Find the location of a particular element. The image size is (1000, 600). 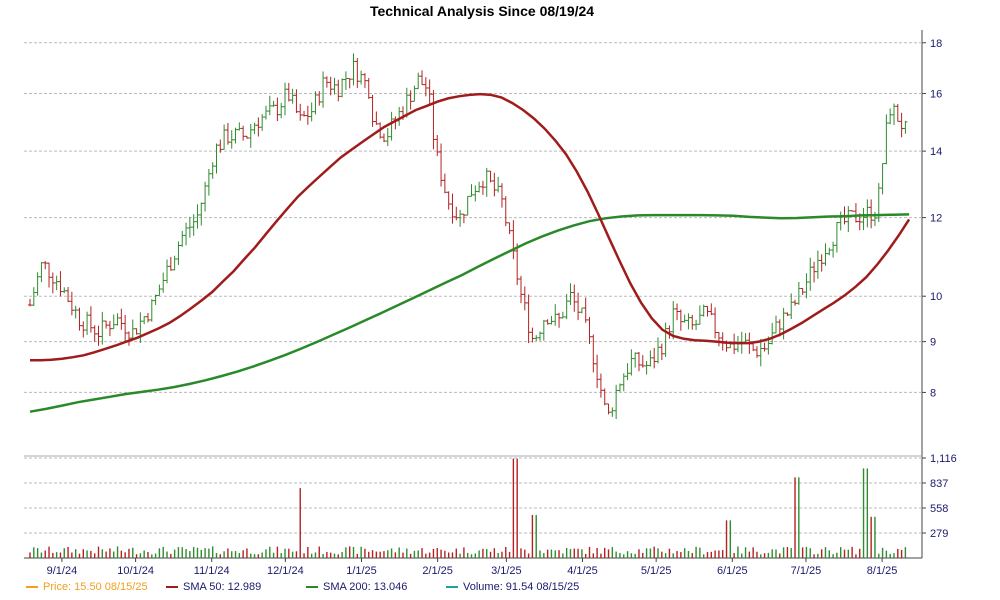

legend-sma50-swatch is located at coordinates (172, 587).